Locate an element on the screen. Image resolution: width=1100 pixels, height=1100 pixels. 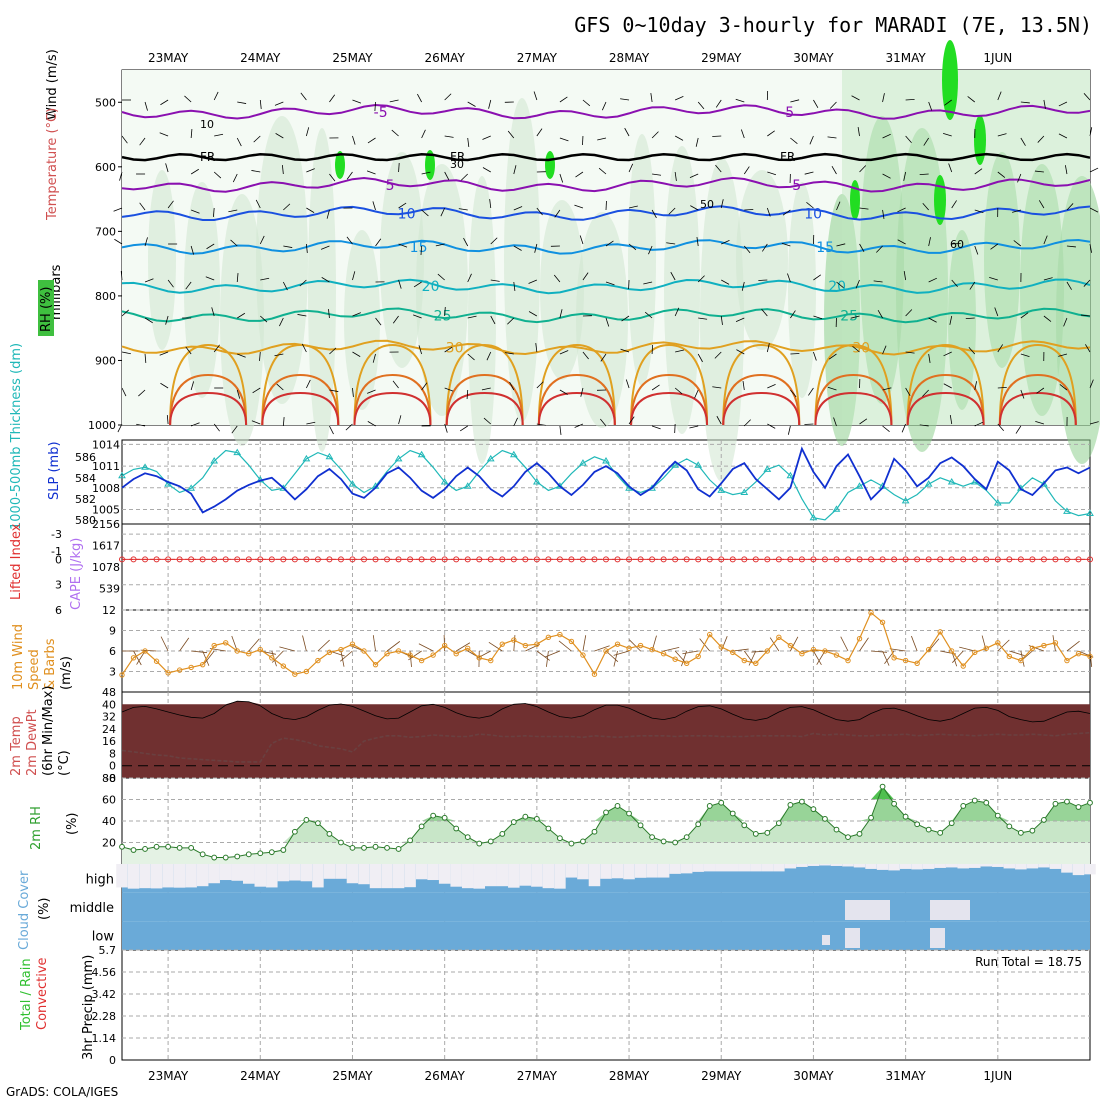
date-label-bottom: 27MAY is located at coordinates (537, 1076).